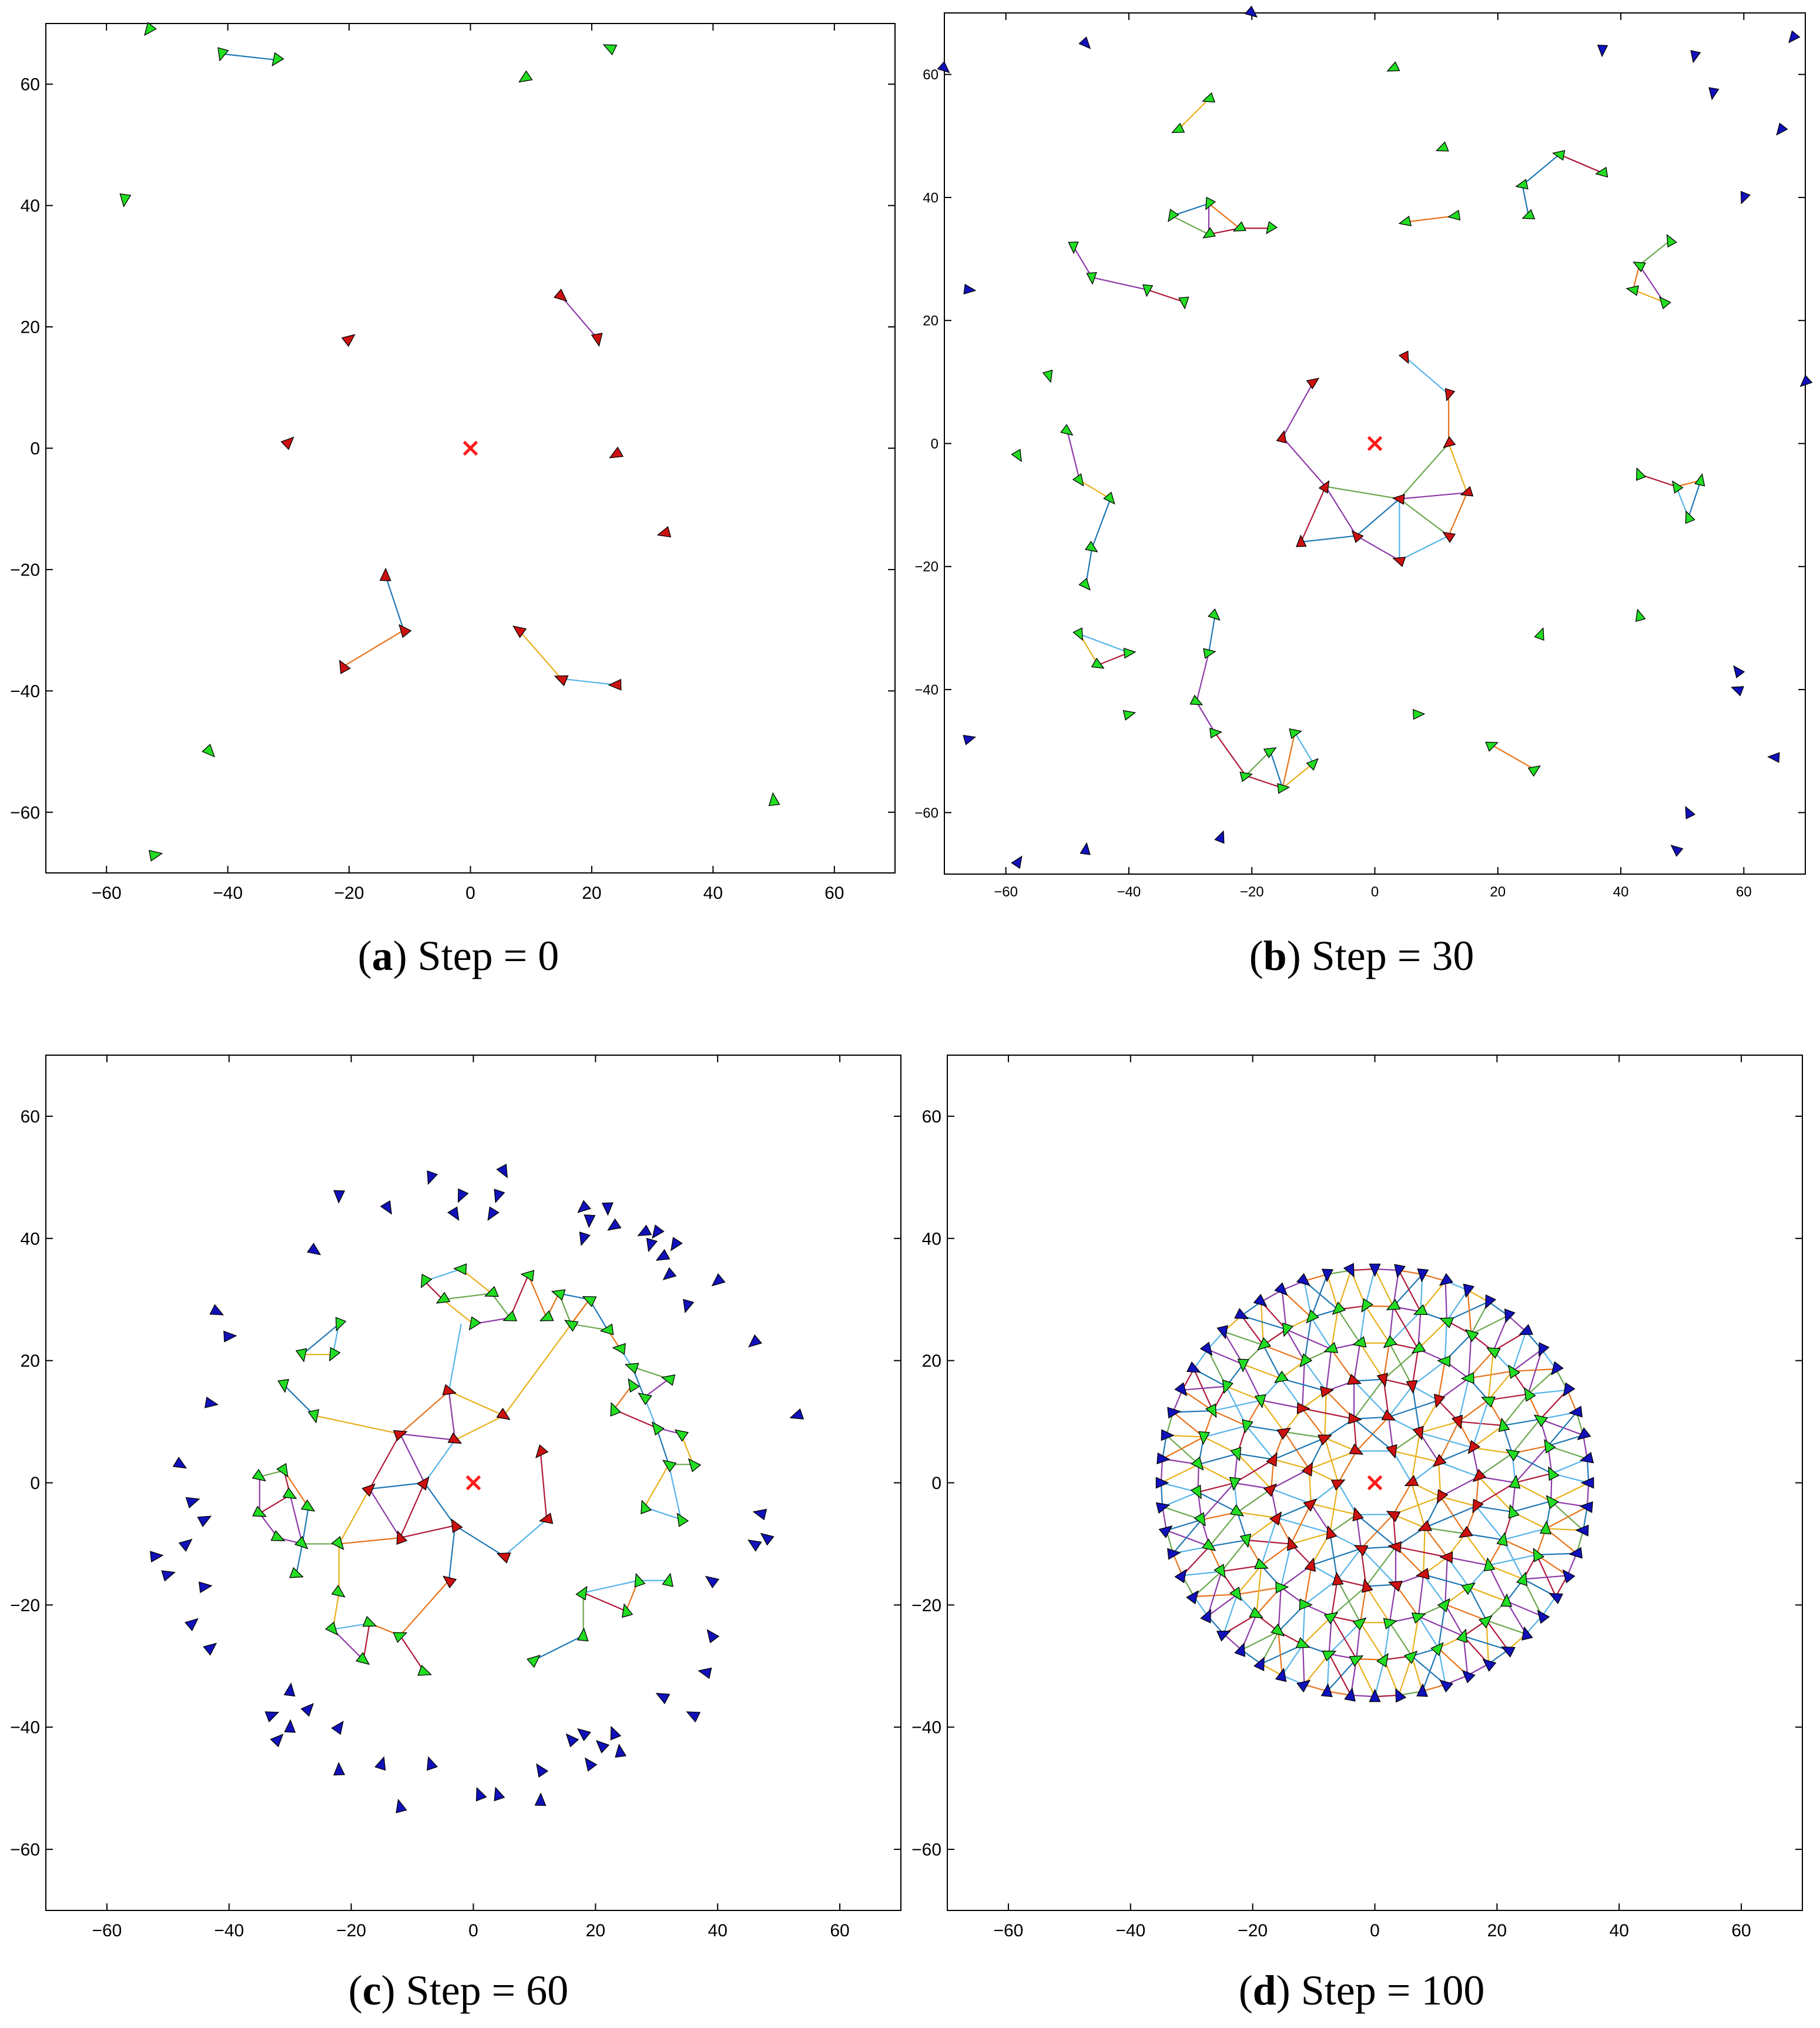 The image size is (1820, 2028). Describe the element at coordinates (458, 1990) in the screenshot. I see `caption-c: (c) Step = 60` at that location.